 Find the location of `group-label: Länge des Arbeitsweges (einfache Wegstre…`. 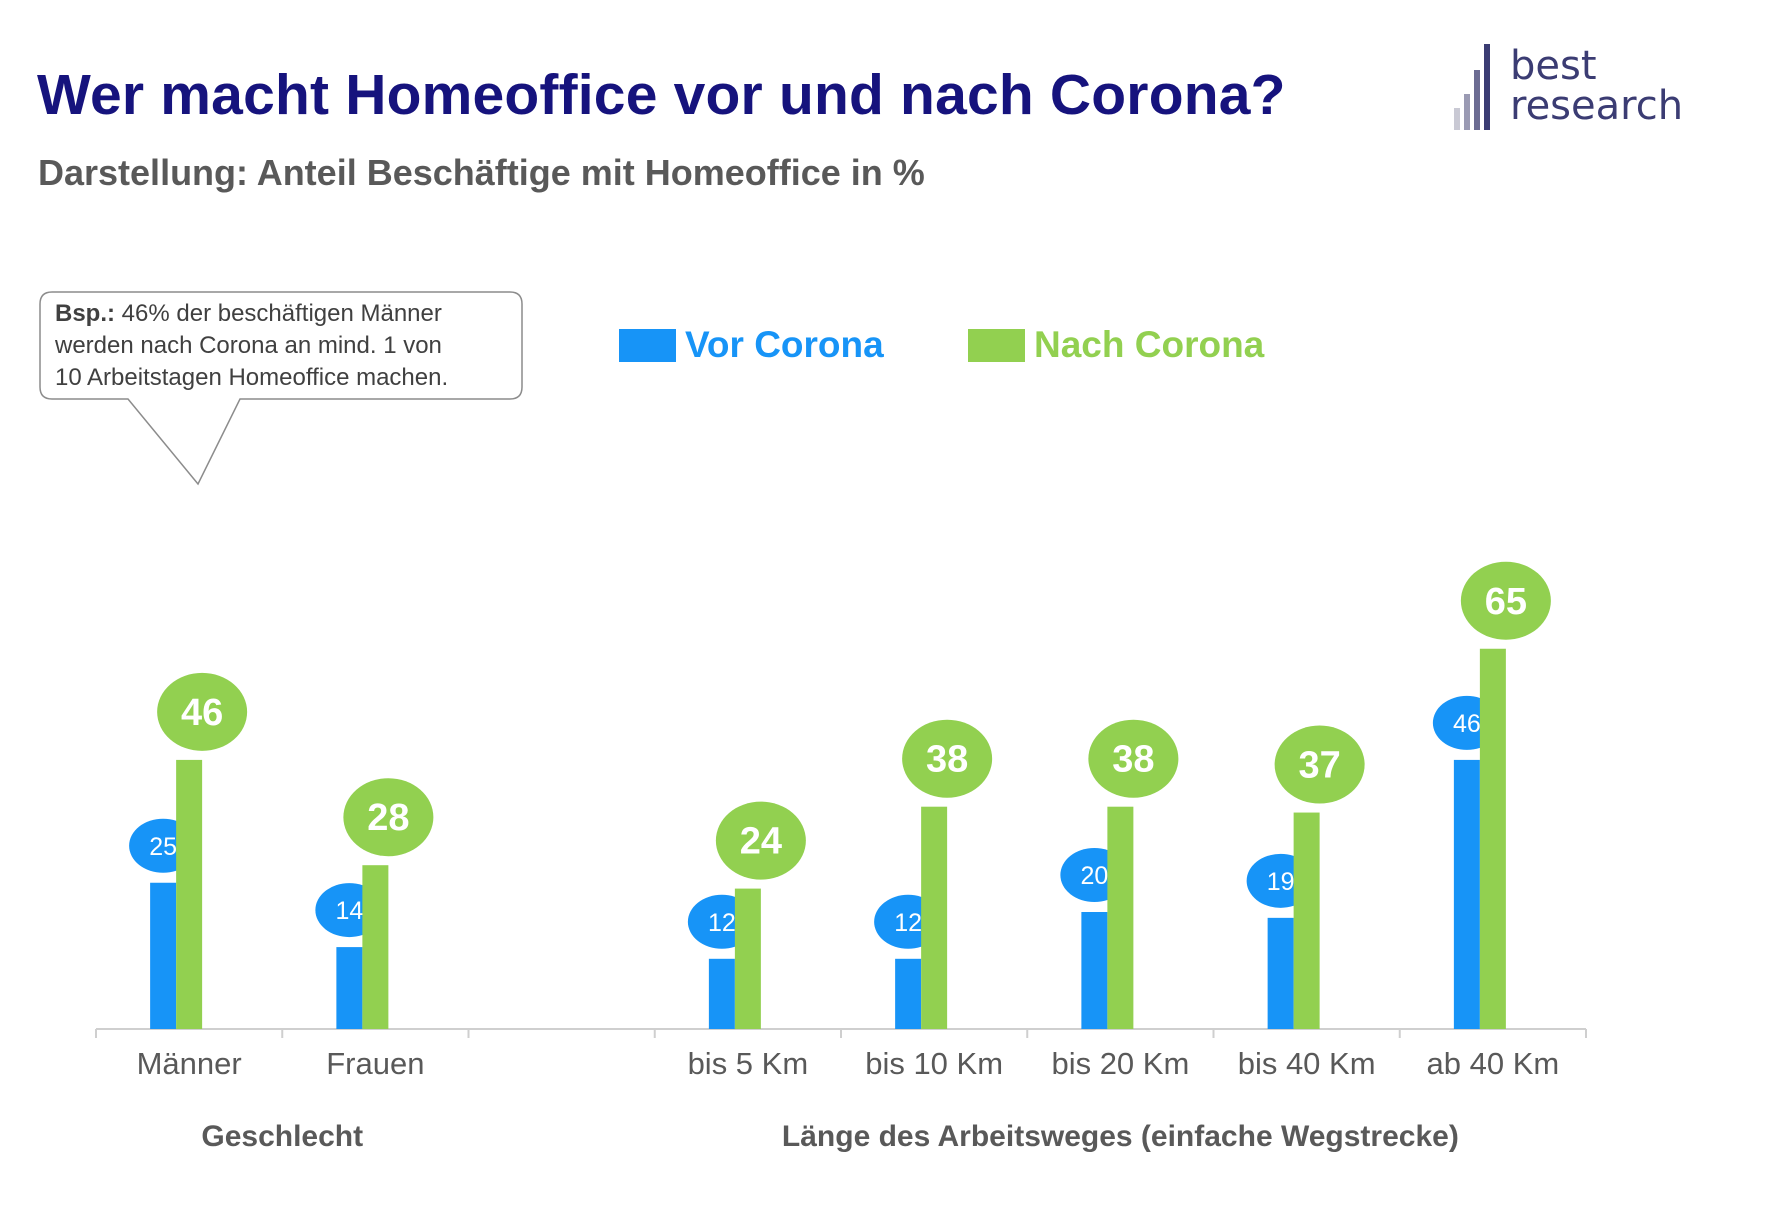

group-label: Länge des Arbeitsweges (einfache Wegstre… is located at coordinates (1120, 1136).